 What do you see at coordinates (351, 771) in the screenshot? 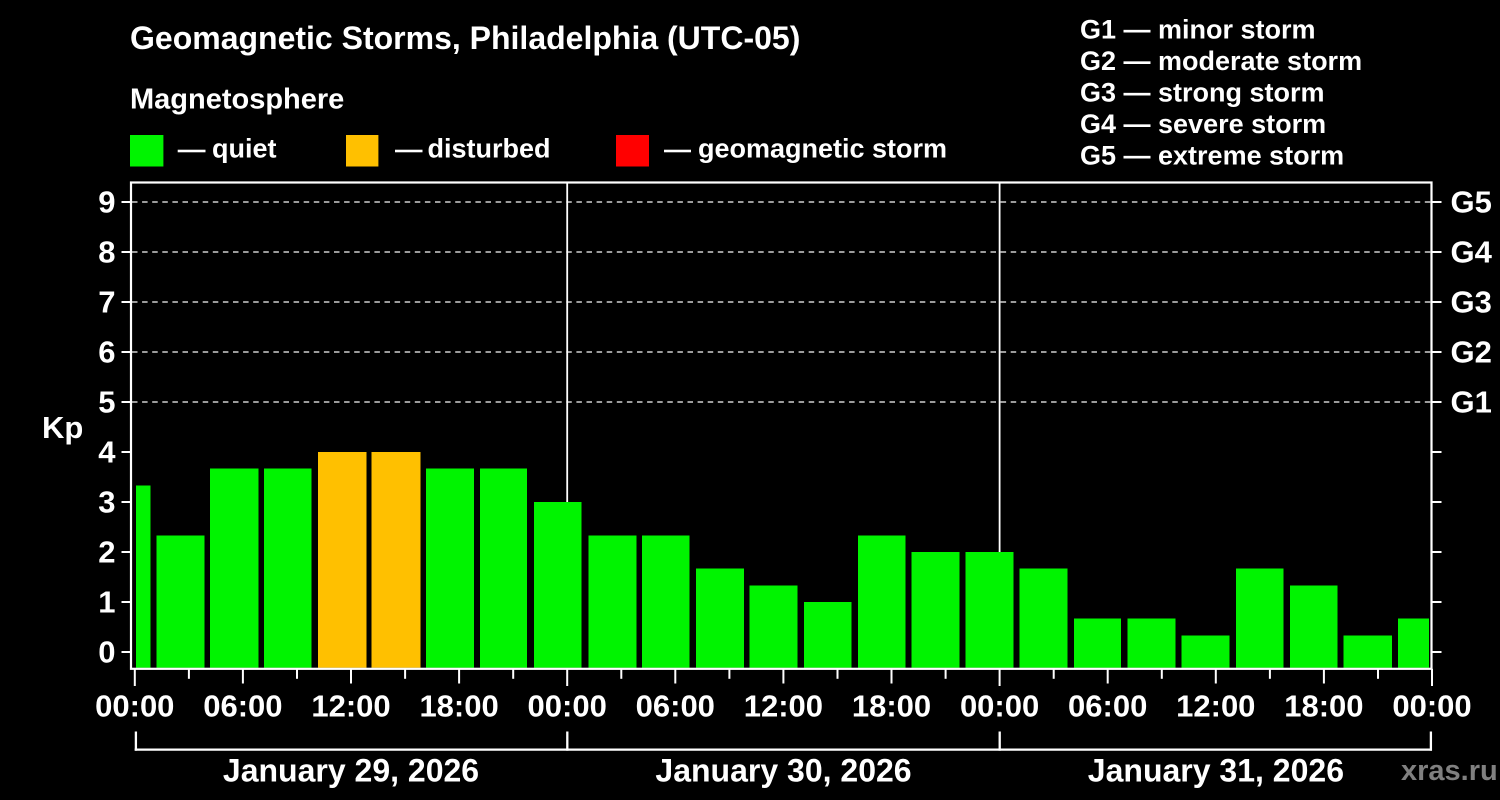
I see `svg-text: January 29, 2026` at bounding box center [351, 771].